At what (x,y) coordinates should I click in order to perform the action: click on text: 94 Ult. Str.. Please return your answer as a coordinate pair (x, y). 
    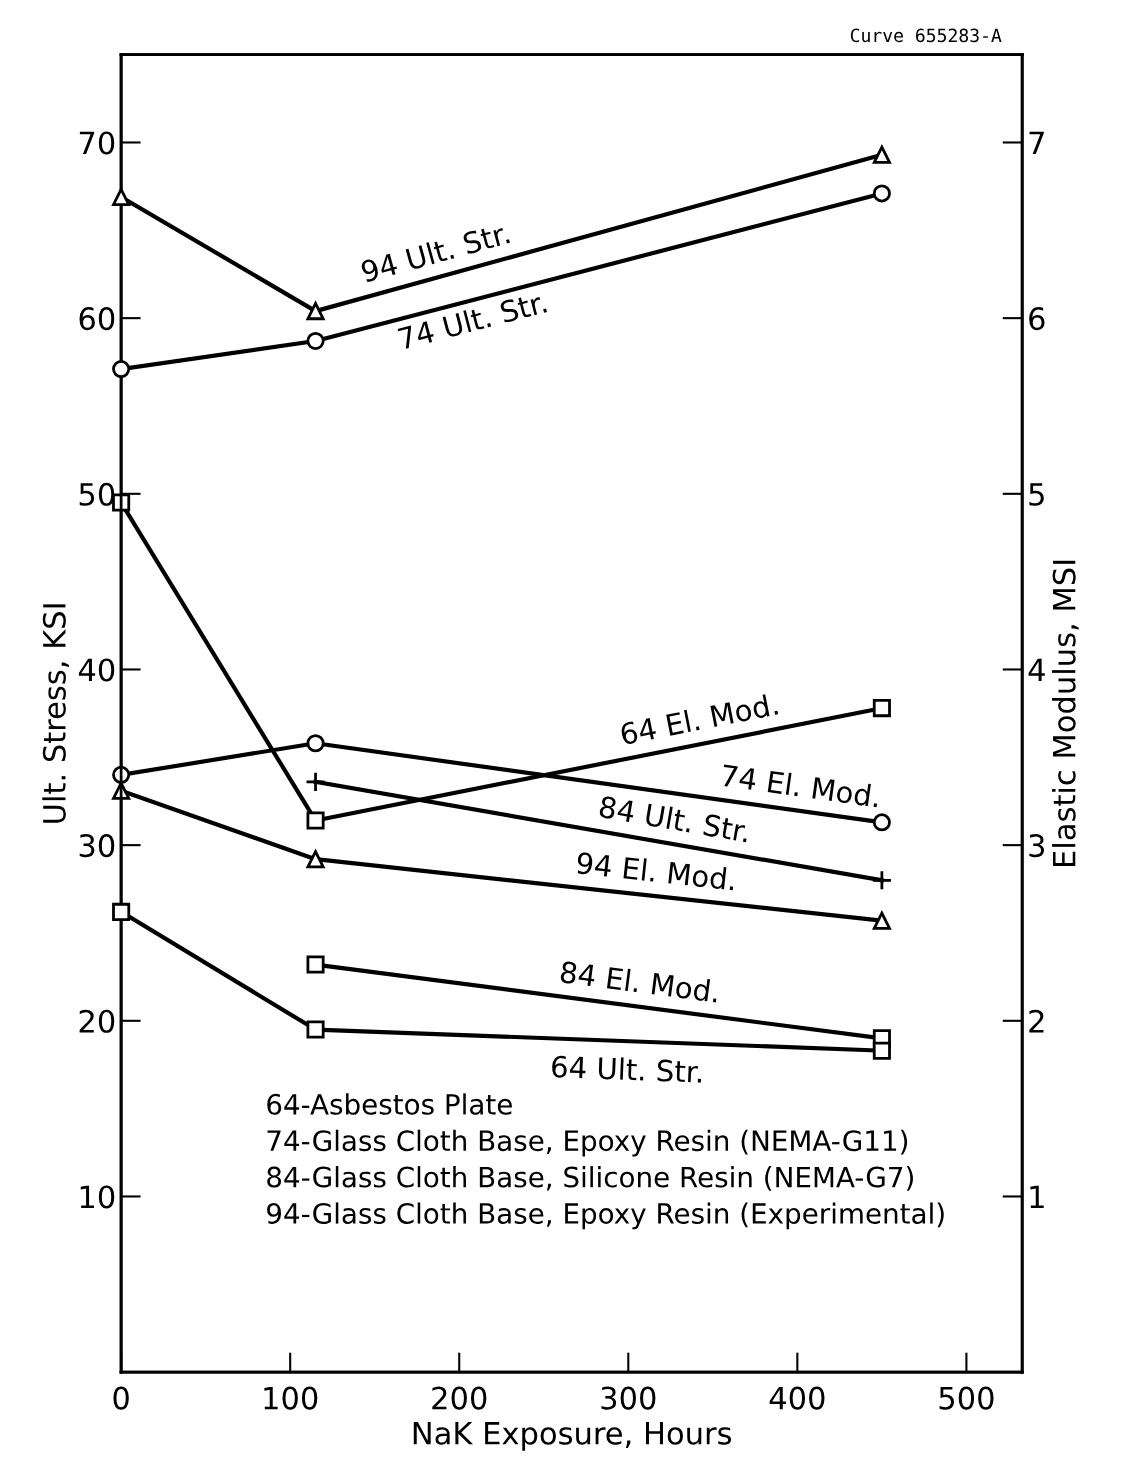
    Looking at the image, I should click on (435, 252).